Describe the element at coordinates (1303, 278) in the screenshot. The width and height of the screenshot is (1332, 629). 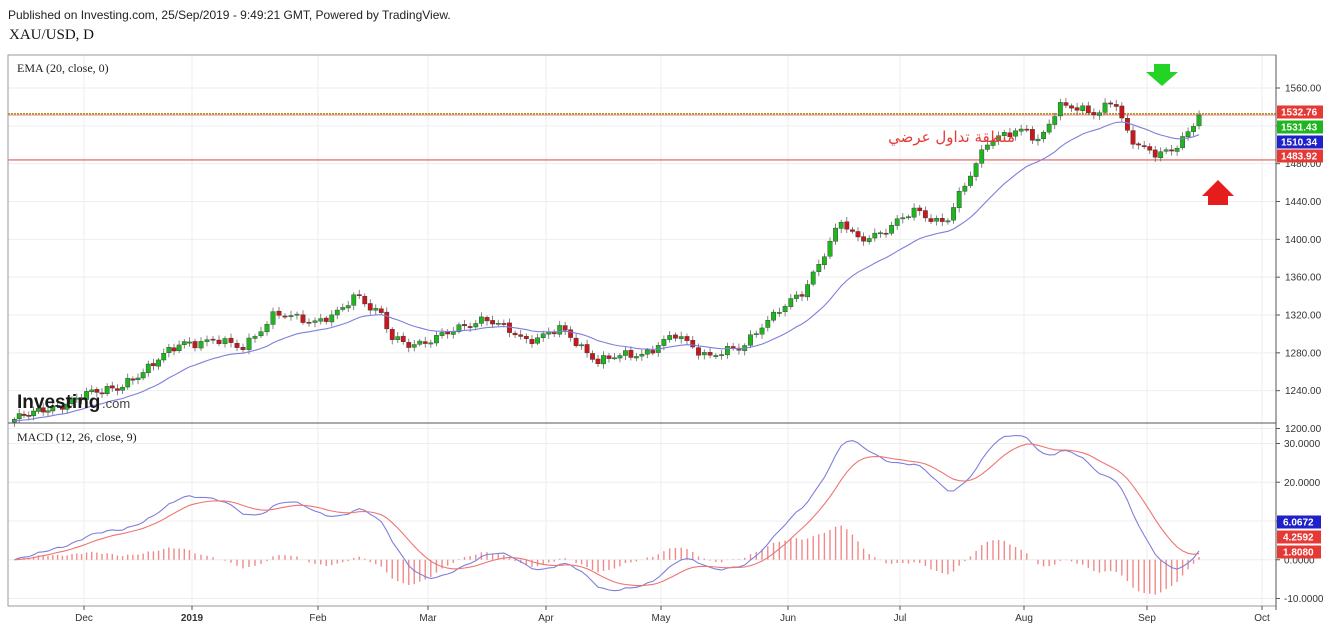
I see `price-tick-label: 1360.00` at that location.